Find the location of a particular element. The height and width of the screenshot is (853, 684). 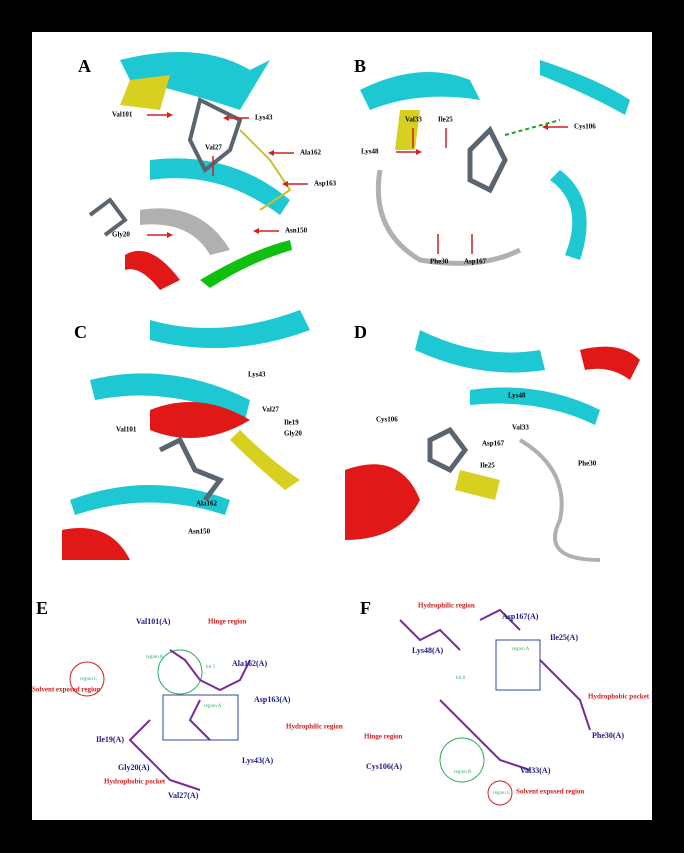

label: Ile19(A) is located at coordinates (110, 739).